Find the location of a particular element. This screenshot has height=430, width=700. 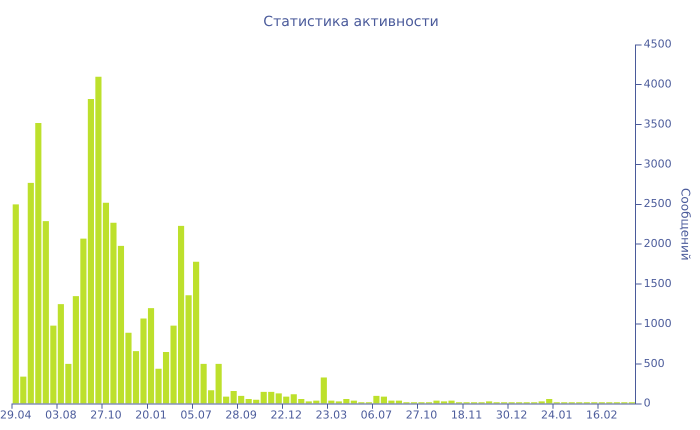

x-tick-label: 20.01 is located at coordinates (151, 415).